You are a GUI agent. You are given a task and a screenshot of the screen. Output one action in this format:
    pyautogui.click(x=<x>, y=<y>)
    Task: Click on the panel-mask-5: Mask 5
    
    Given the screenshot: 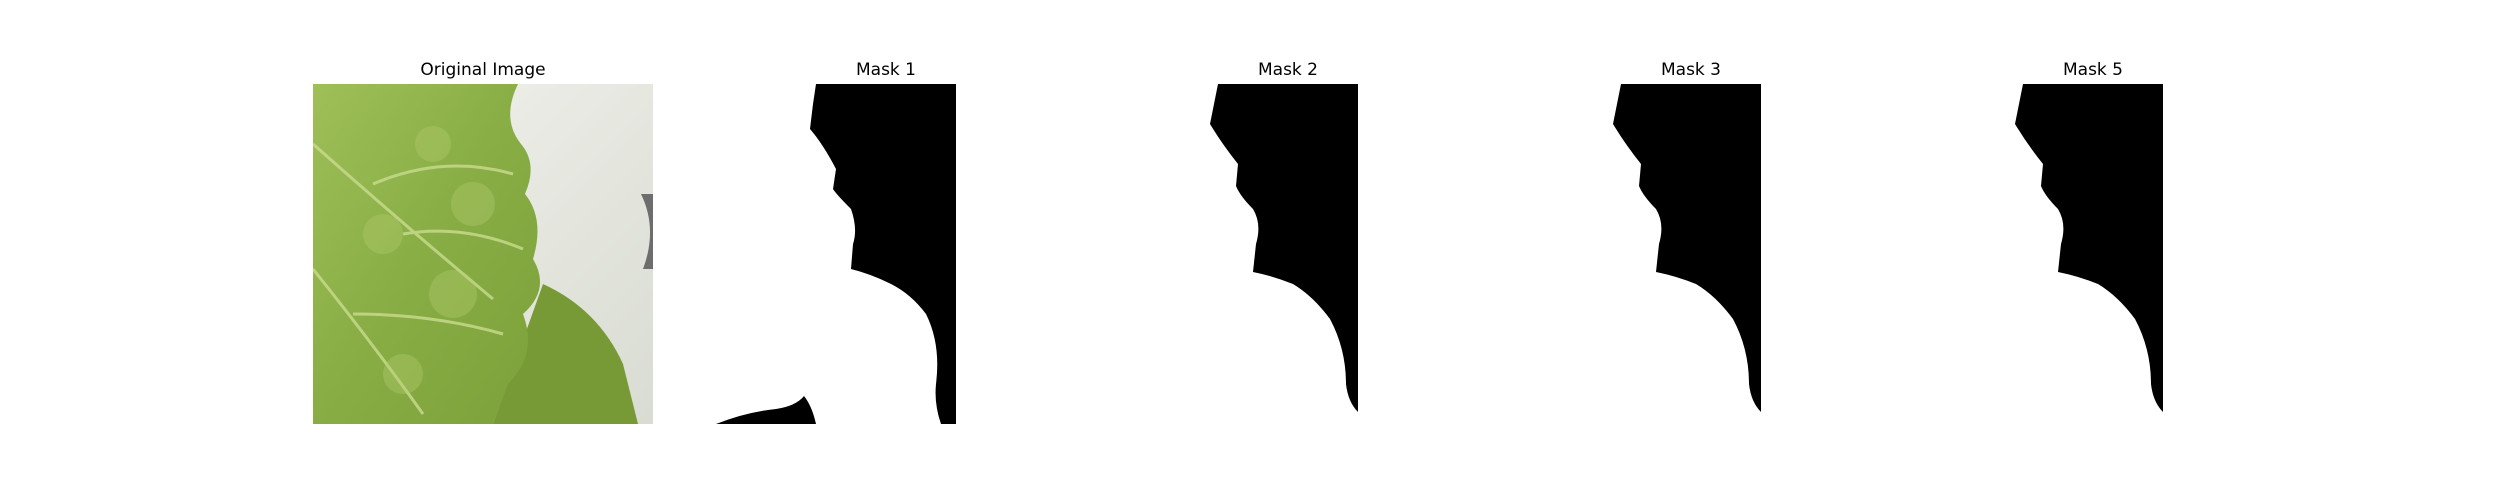 What is the action you would take?
    pyautogui.click(x=2093, y=250)
    